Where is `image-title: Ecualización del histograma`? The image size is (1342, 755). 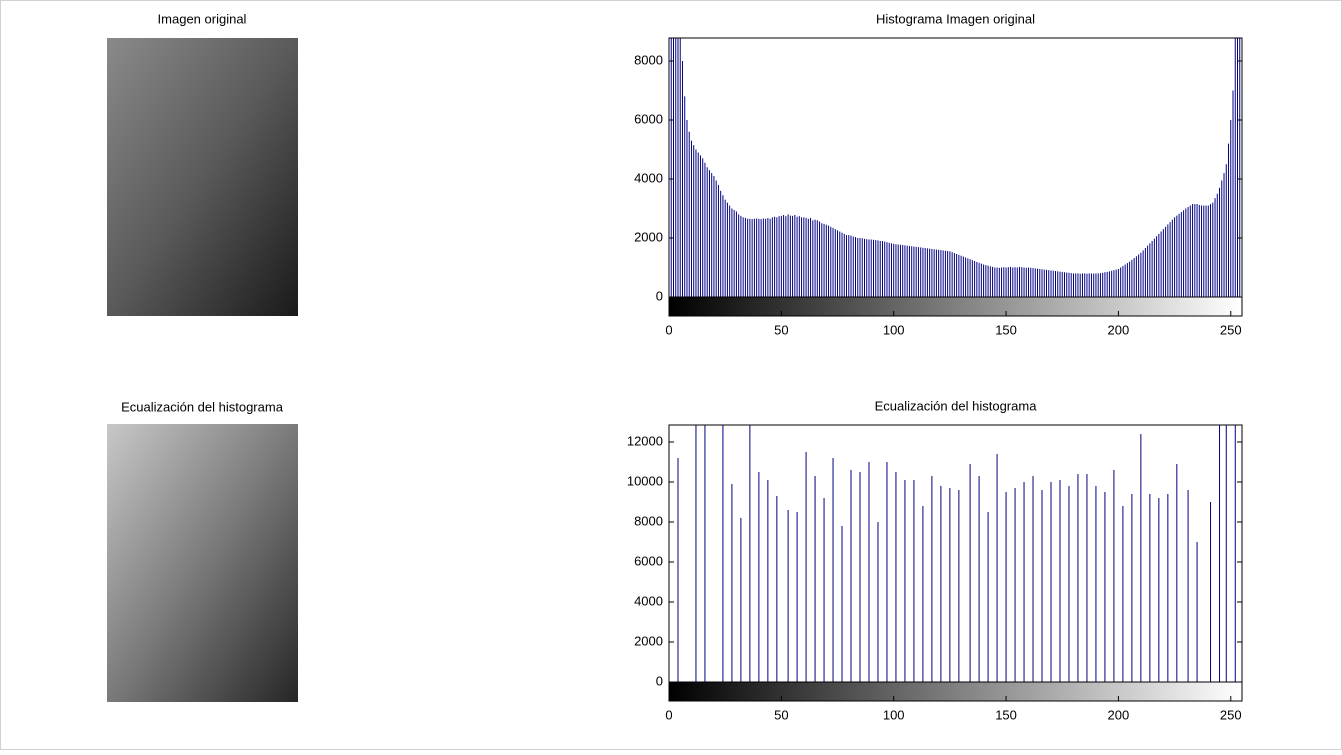
image-title: Ecualización del histograma is located at coordinates (202, 406).